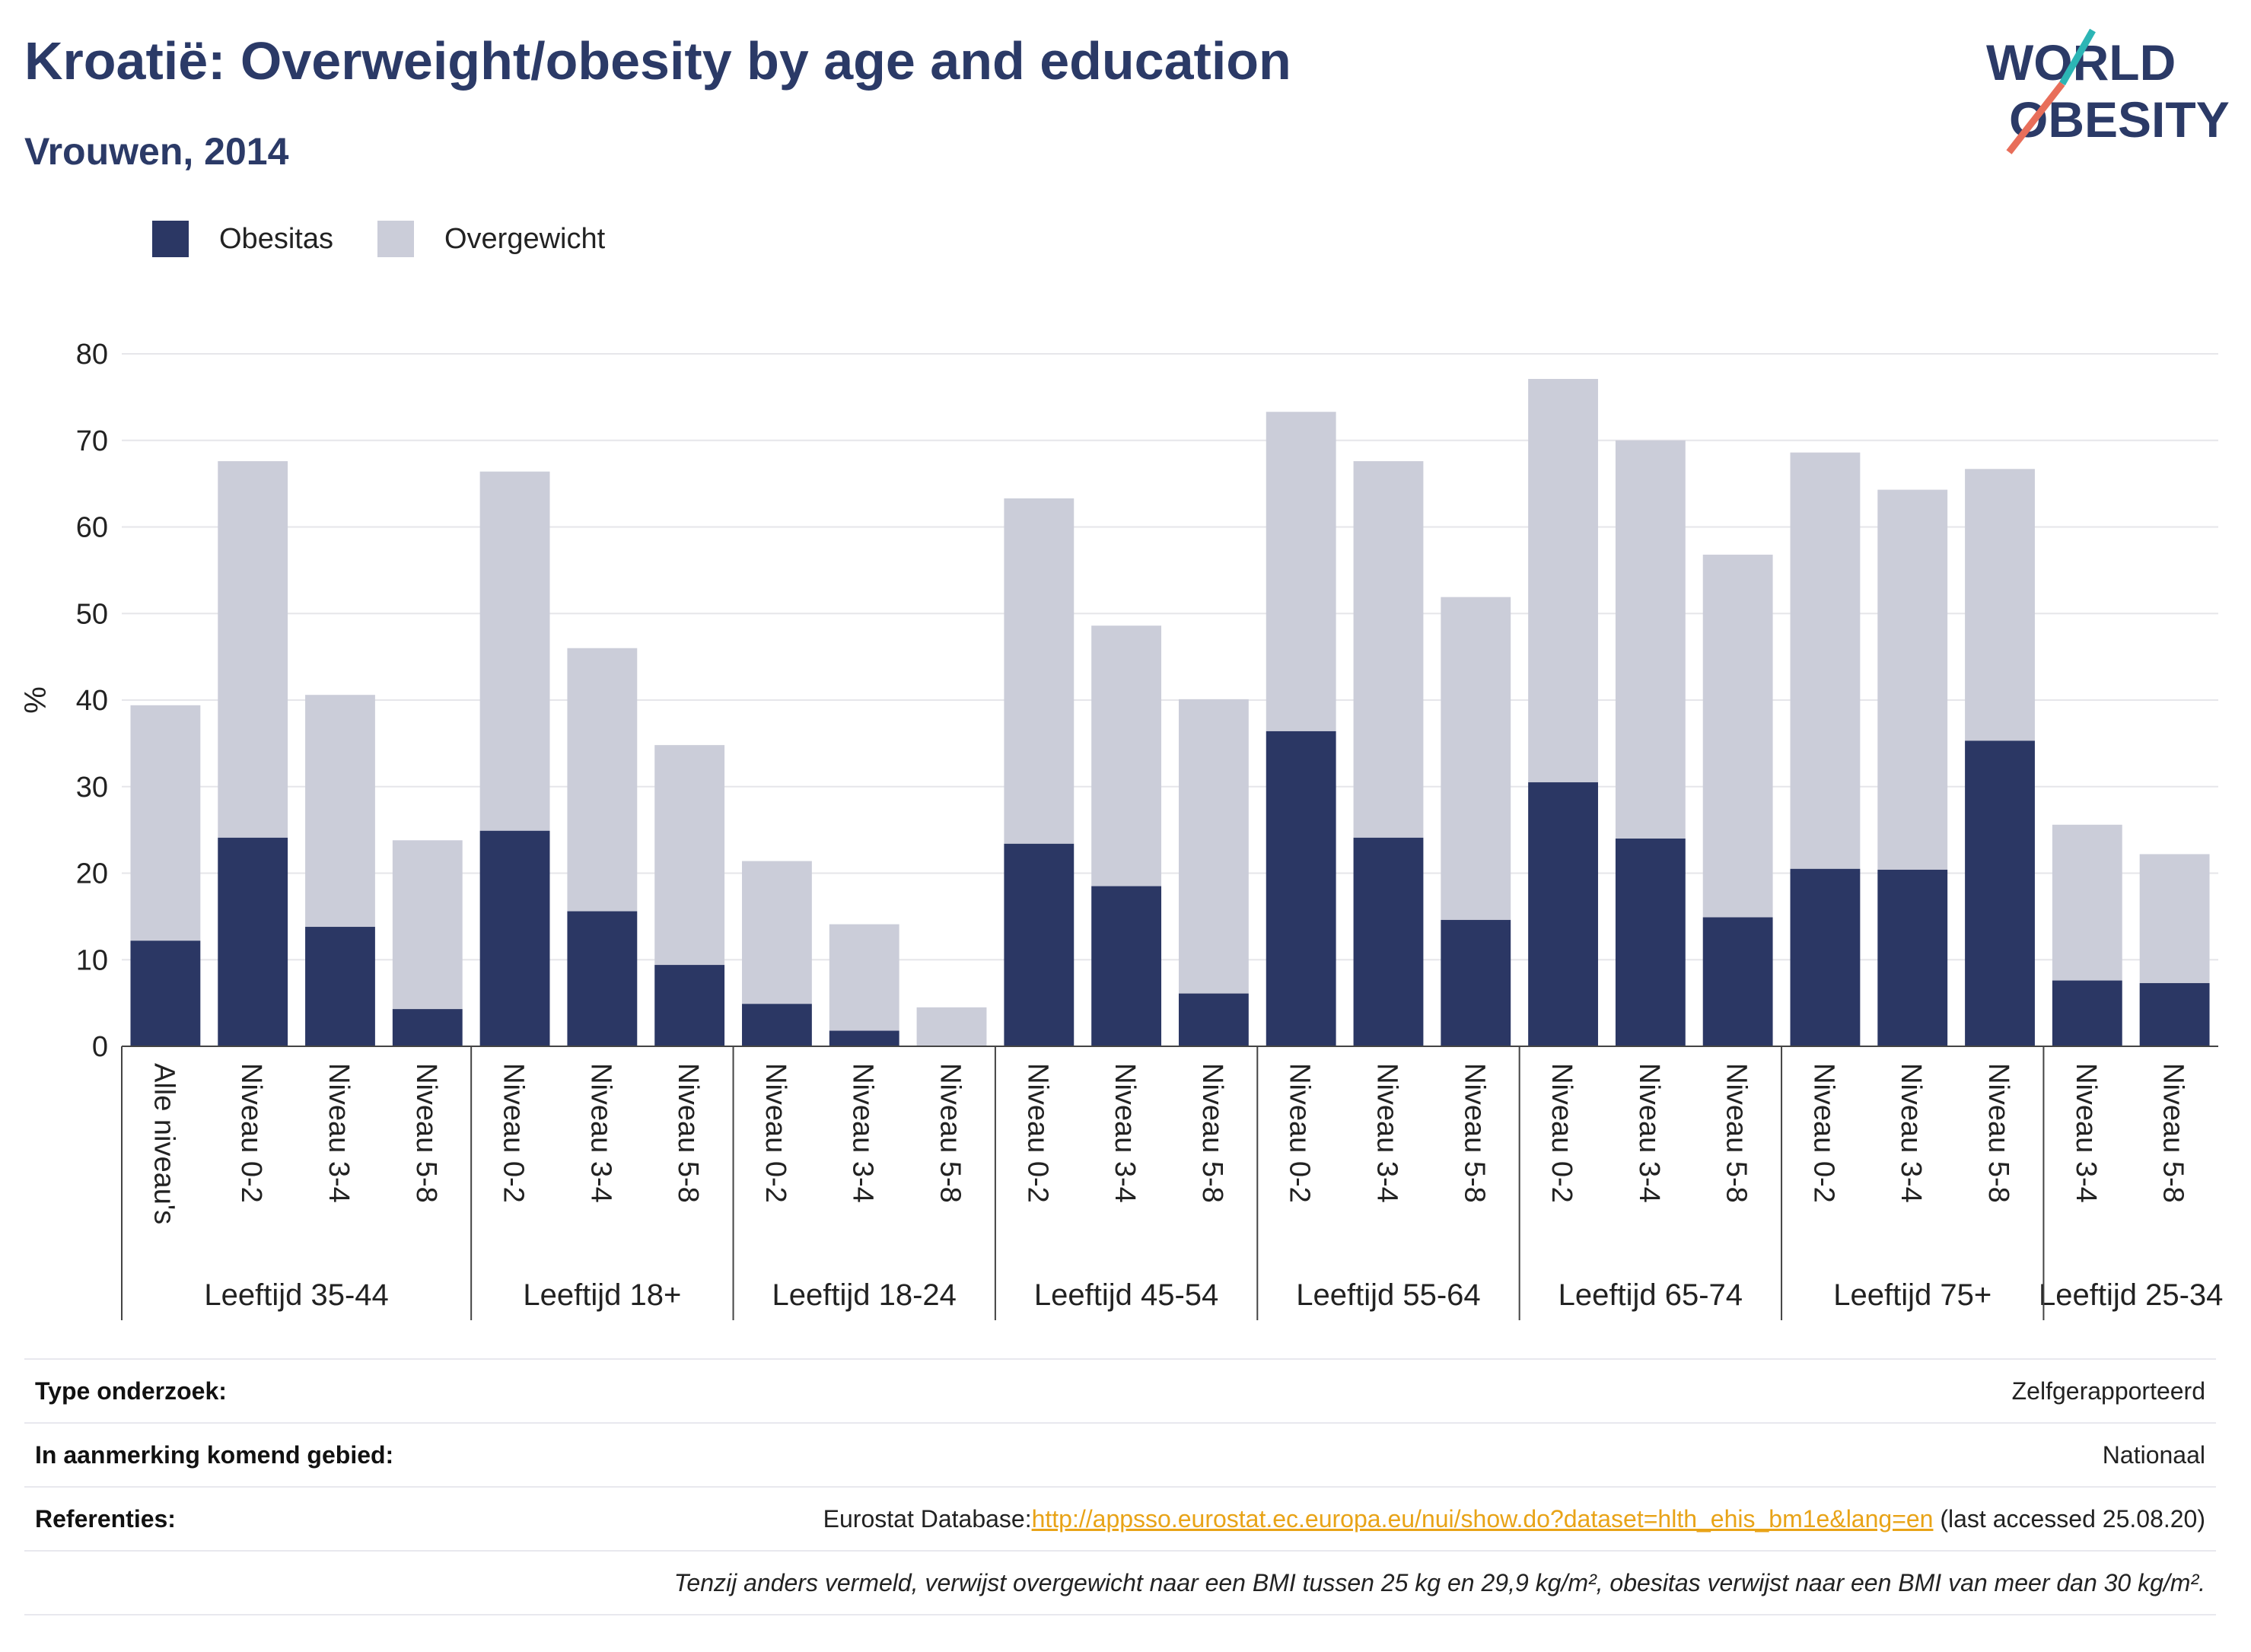 The image size is (2251, 1652). I want to click on logo-accent-teal, so click(2077, 57).